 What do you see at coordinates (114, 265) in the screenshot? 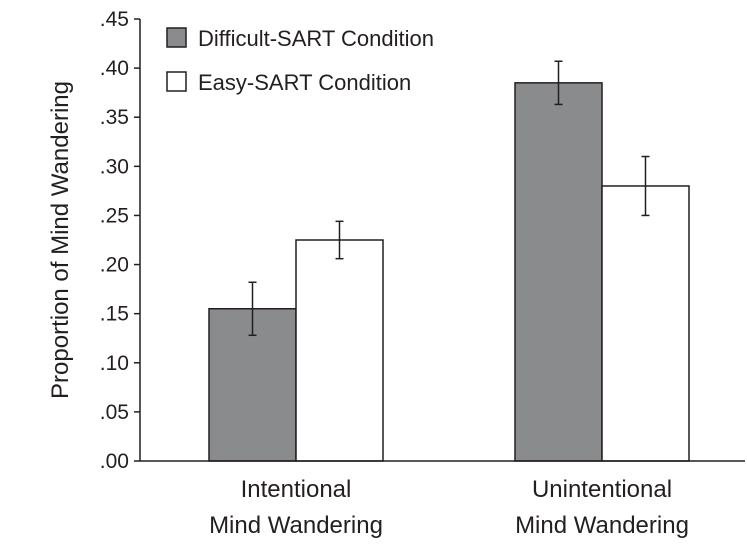
I see `y-tick-label: .20` at bounding box center [114, 265].